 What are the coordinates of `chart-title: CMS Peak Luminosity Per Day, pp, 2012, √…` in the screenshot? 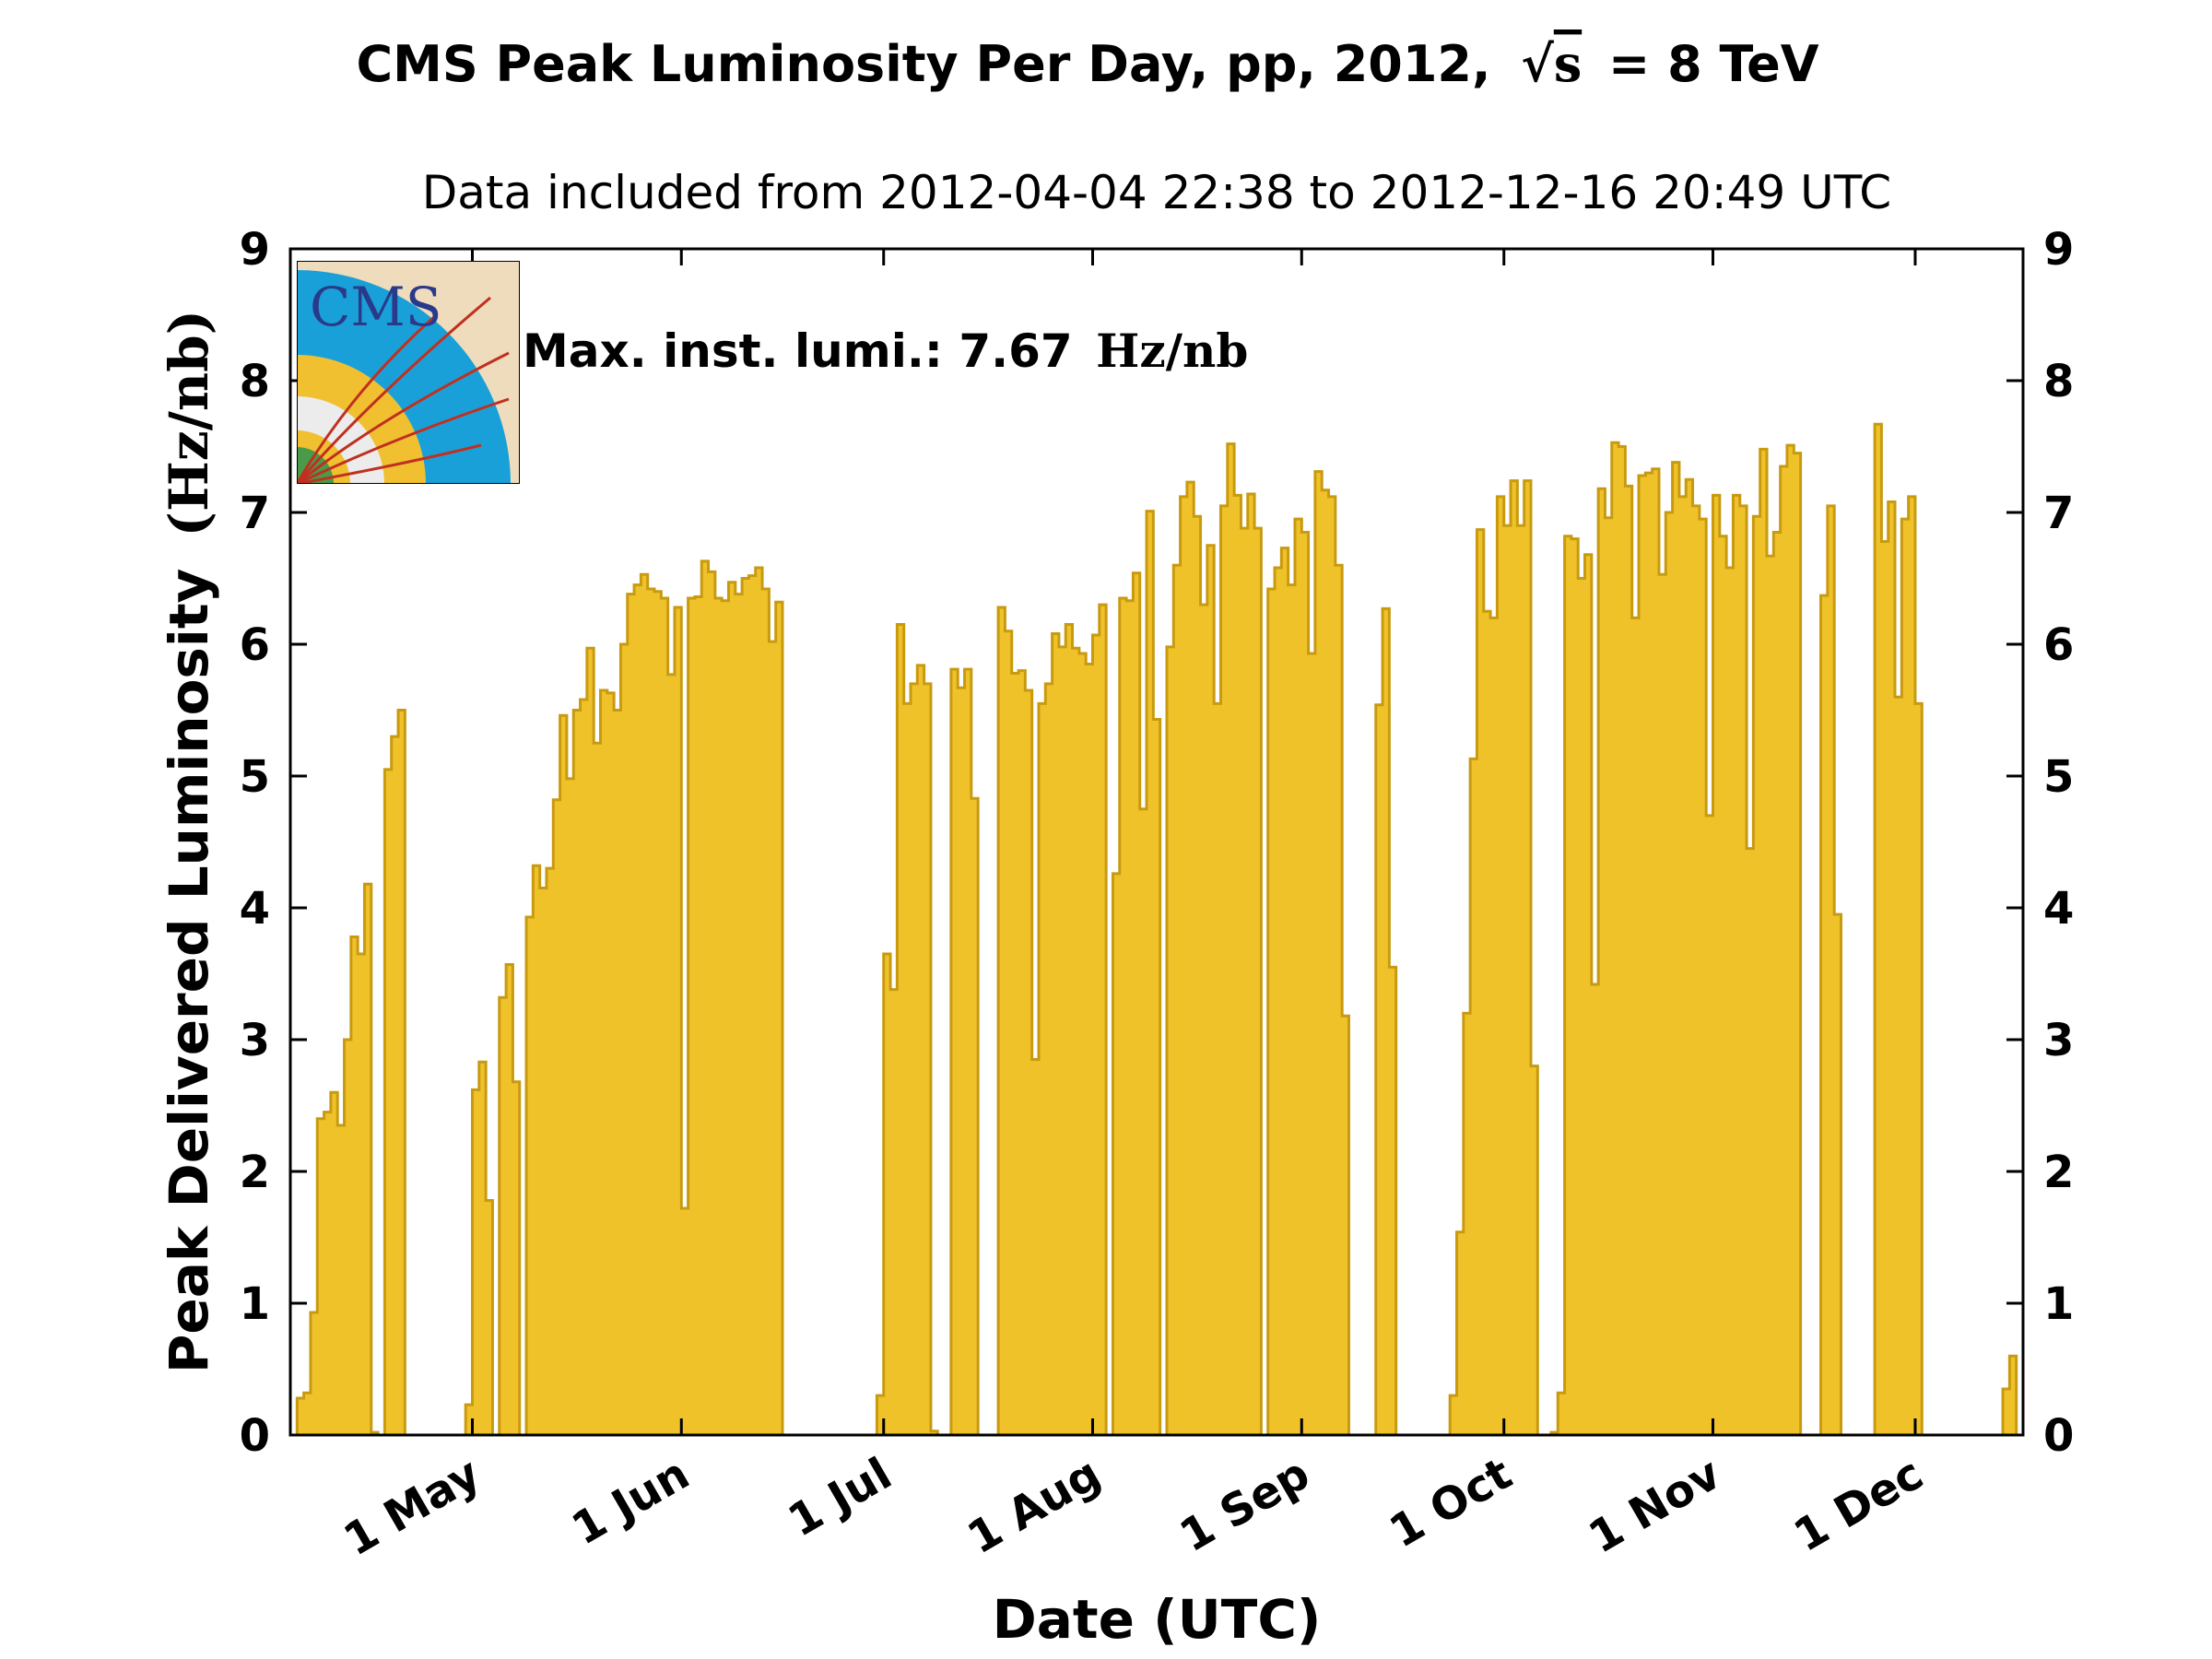 It's located at (1087, 63).